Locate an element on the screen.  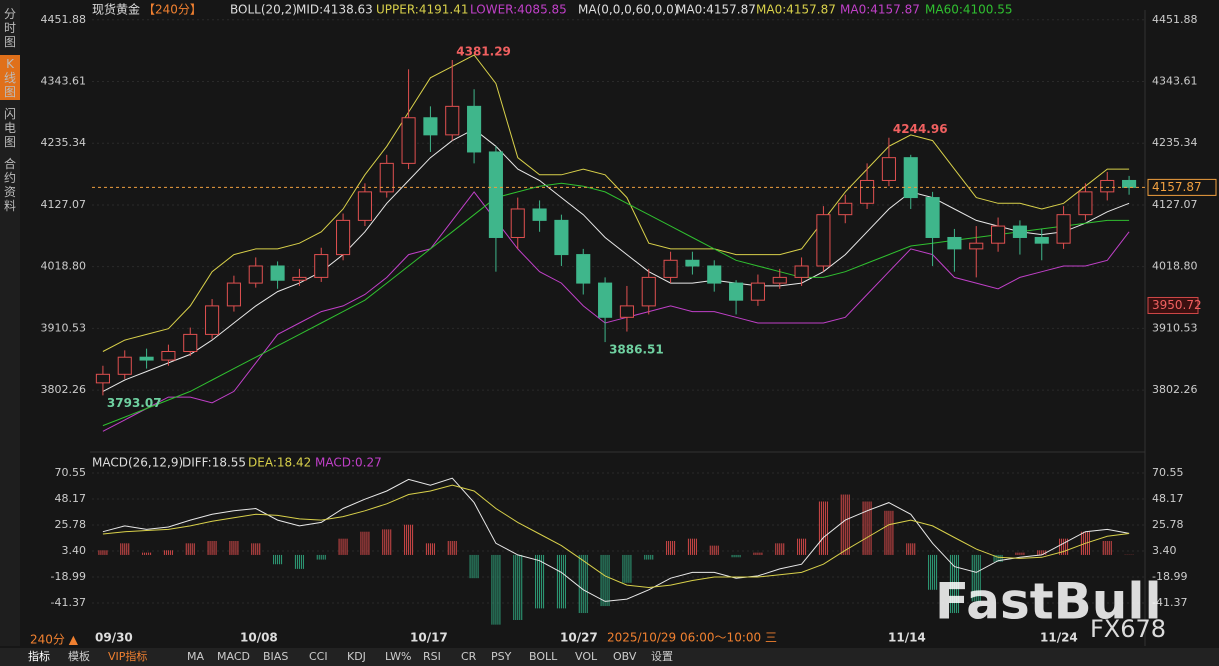
y-tick-label-left: 4127.07 is located at coordinates (64, 204).